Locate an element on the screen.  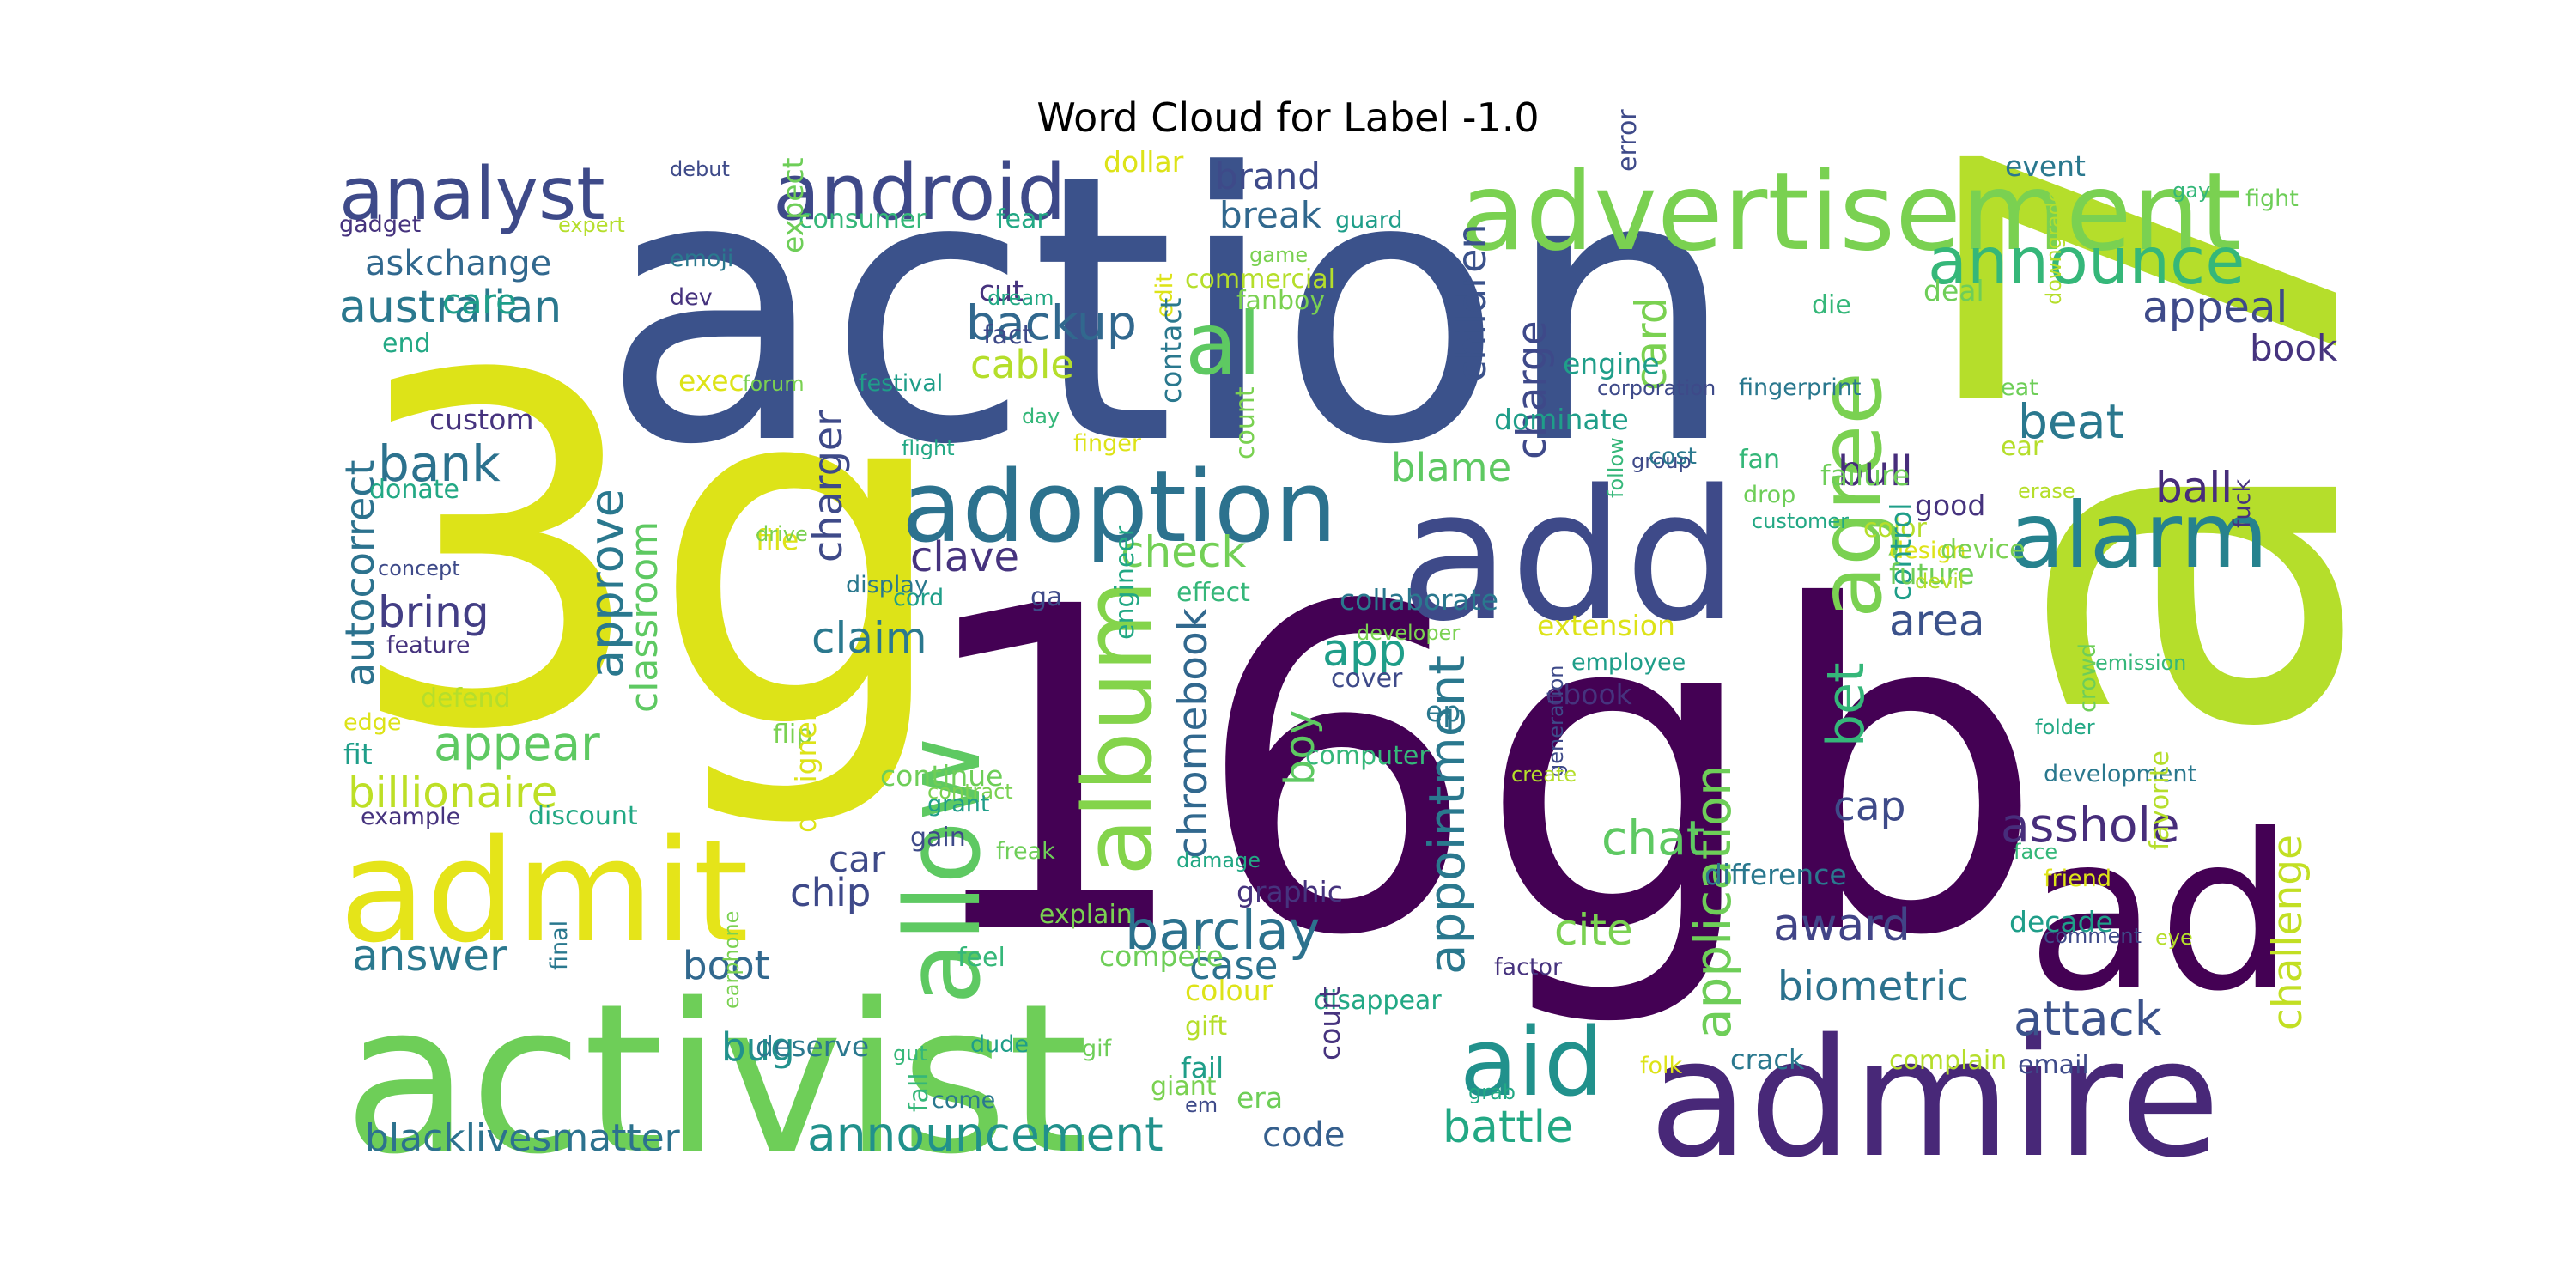
word-brand: brand is located at coordinates (1268, 176).